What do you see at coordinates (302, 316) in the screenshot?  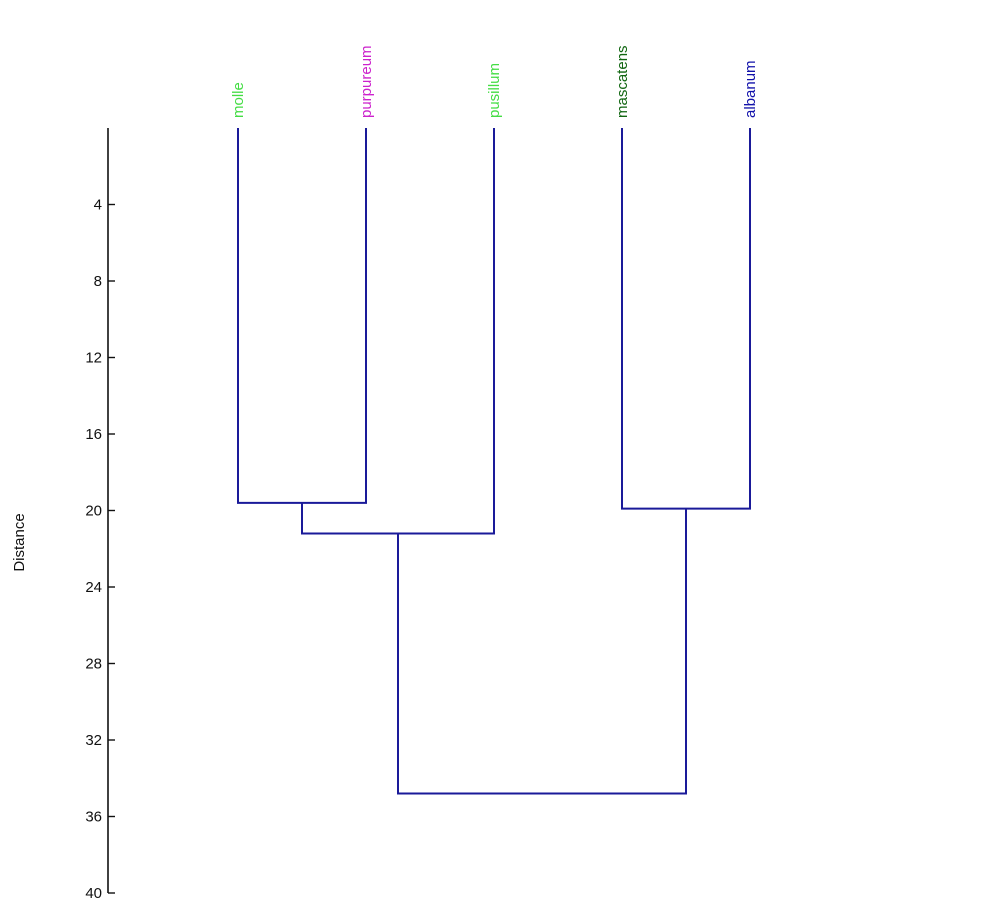 I see `branch-molle--purpureum` at bounding box center [302, 316].